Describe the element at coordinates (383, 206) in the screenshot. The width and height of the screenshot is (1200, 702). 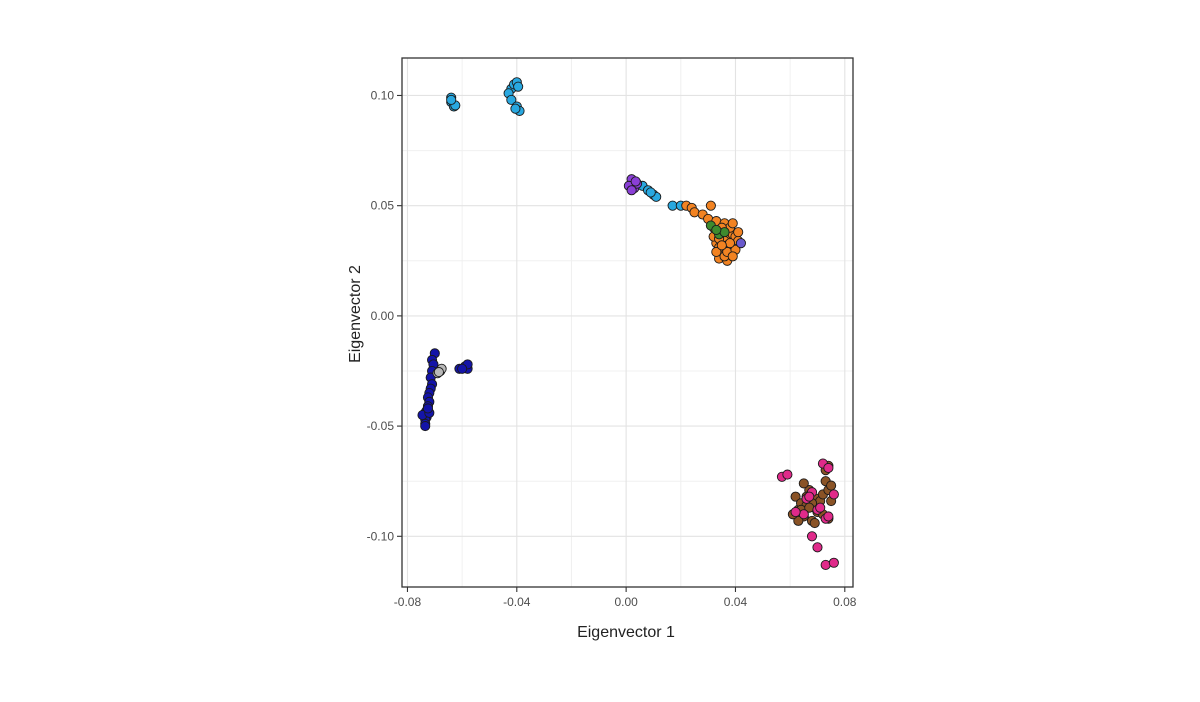
I see `y-tick-label: 0.05` at that location.